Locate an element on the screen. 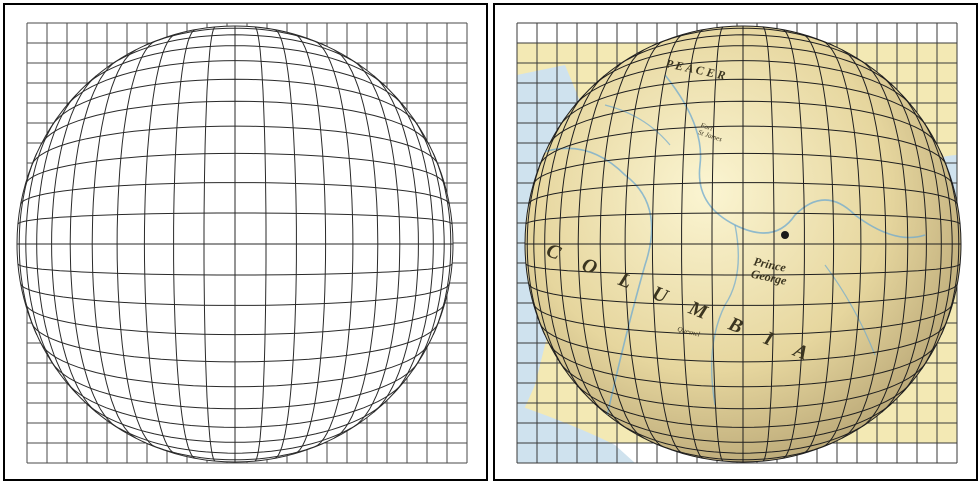 The height and width of the screenshot is (485, 980). prince-george-dot is located at coordinates (785, 235).